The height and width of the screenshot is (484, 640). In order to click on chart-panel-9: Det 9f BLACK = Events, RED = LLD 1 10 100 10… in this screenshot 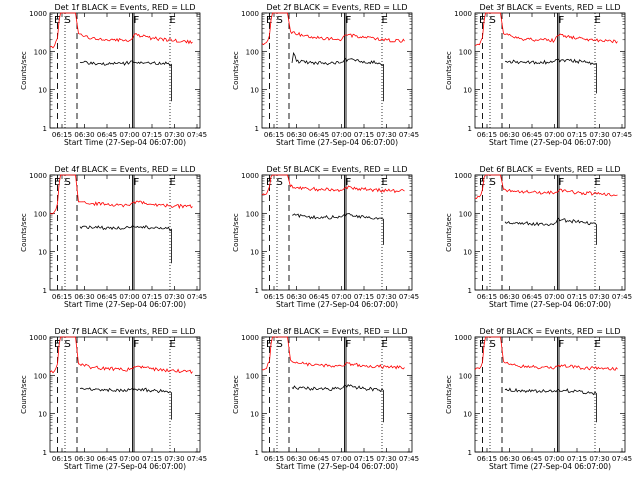, I will do `click(538, 399)`.